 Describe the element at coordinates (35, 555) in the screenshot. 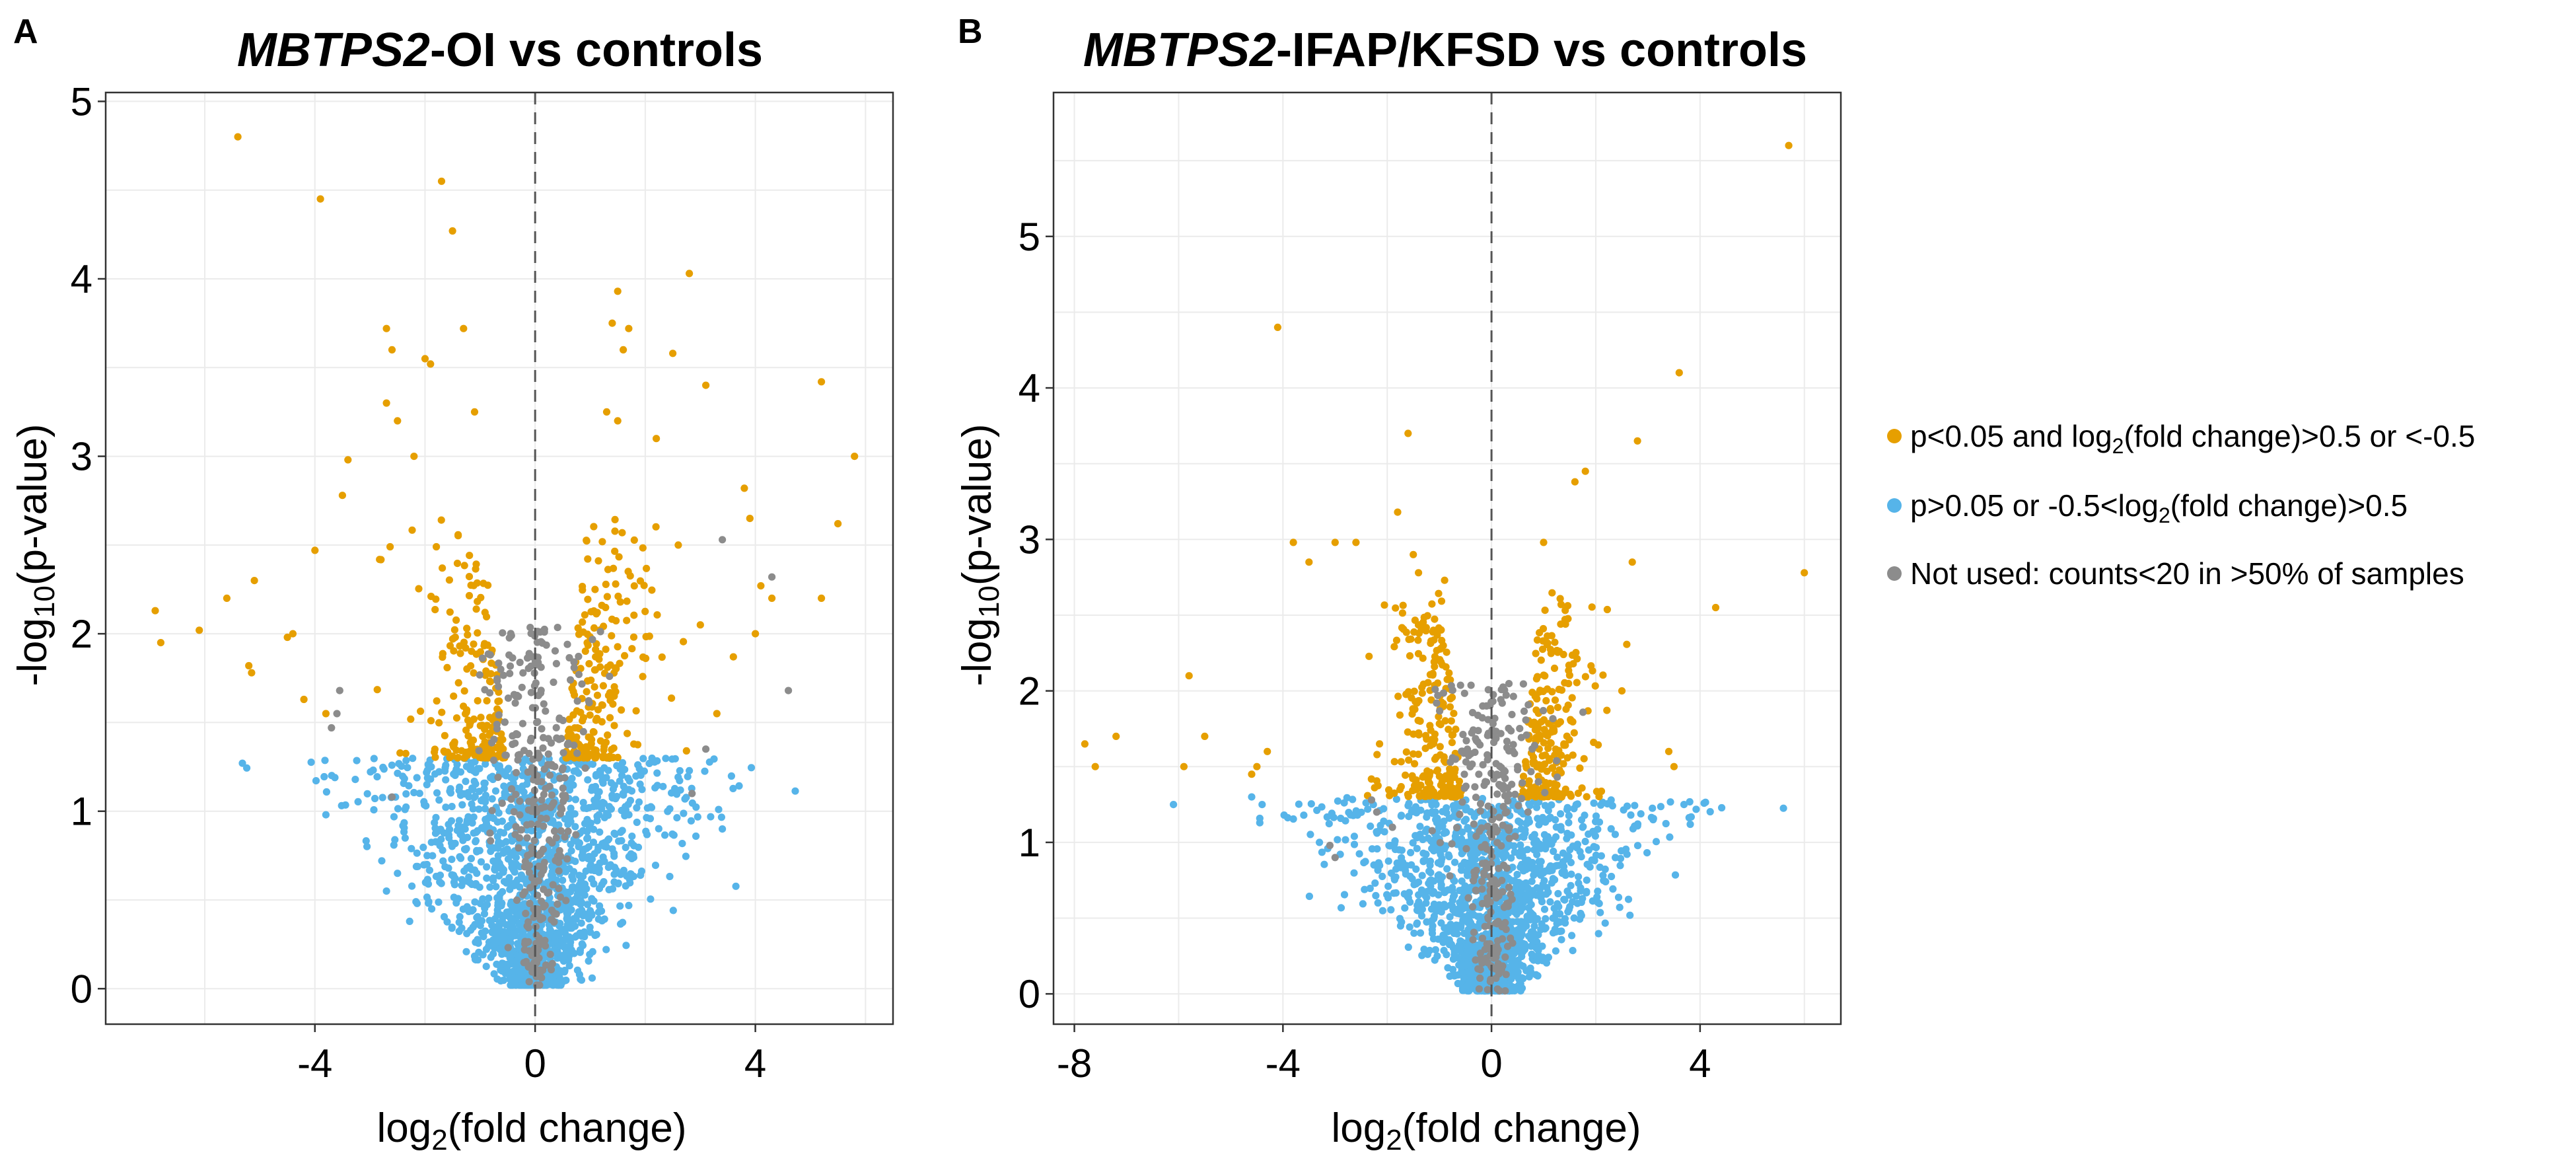

I see `panel-a-y-axis-label: -log10(p-value)` at that location.